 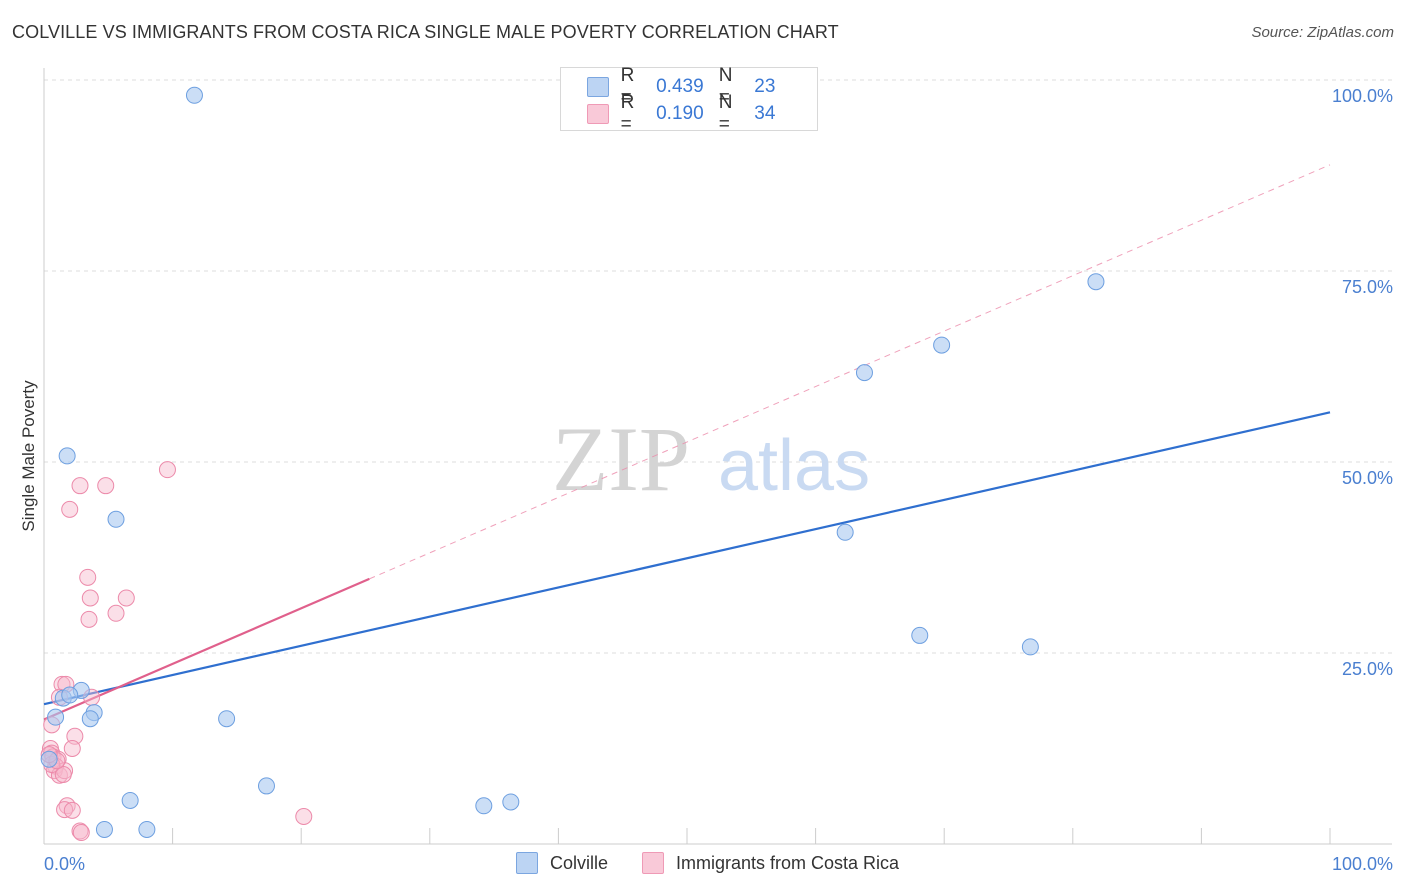 I want to click on series-legend: Colville Immigrants from Costa Rica, so click(x=703, y=864).